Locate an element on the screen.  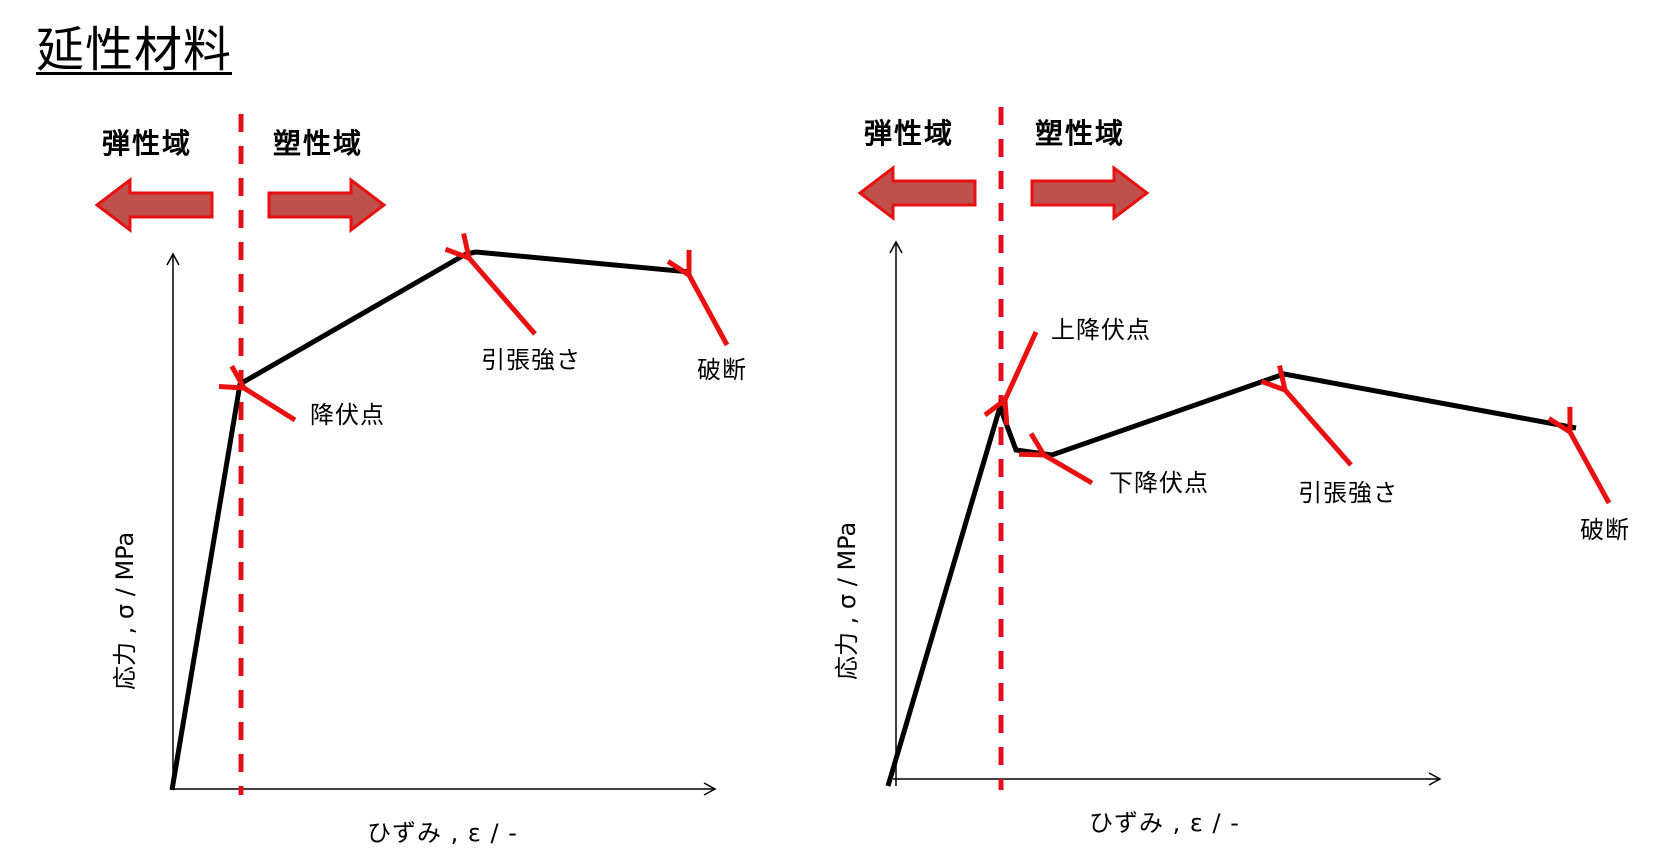
plastic-region-label-left: 塑性域 is located at coordinates (318, 143).